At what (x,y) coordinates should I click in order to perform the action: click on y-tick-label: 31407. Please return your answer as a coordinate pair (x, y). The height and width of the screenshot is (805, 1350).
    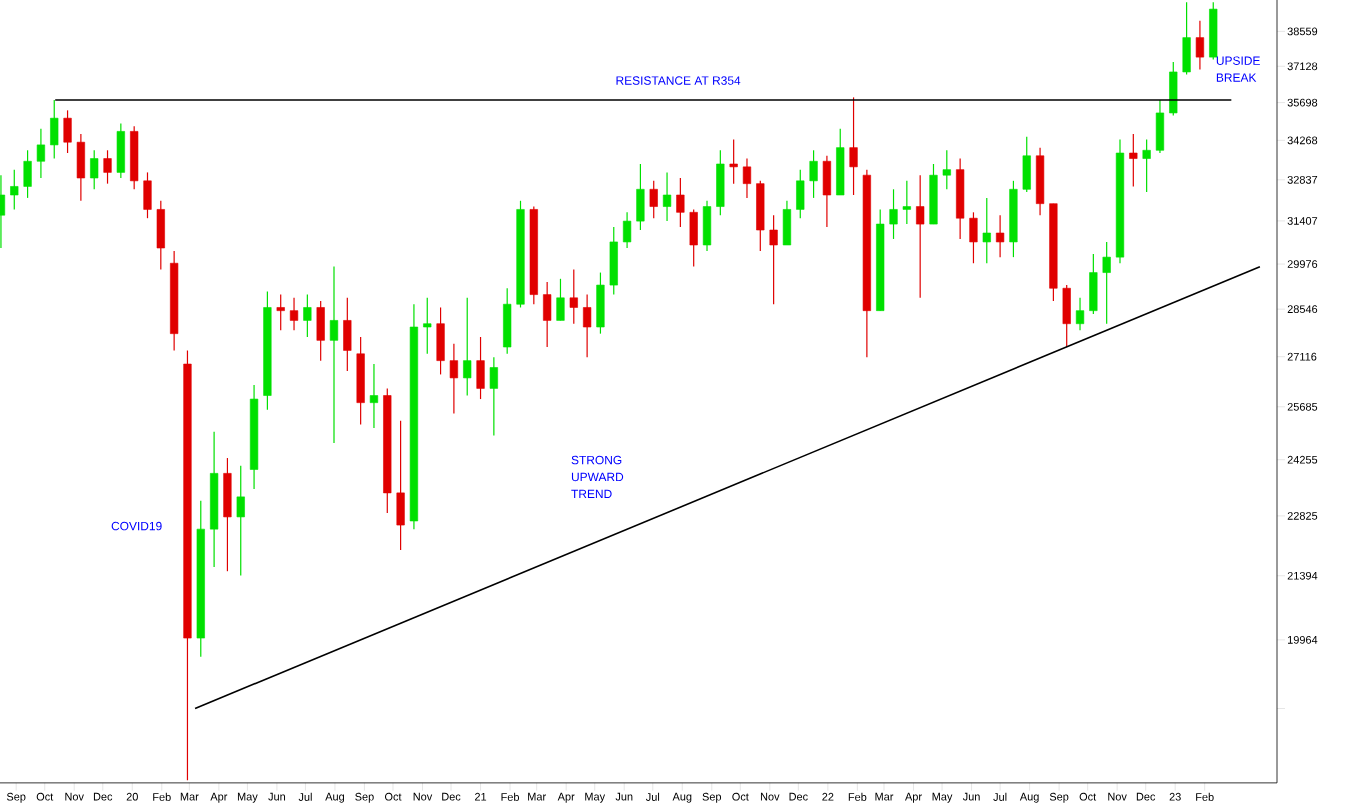
    Looking at the image, I should click on (1302, 221).